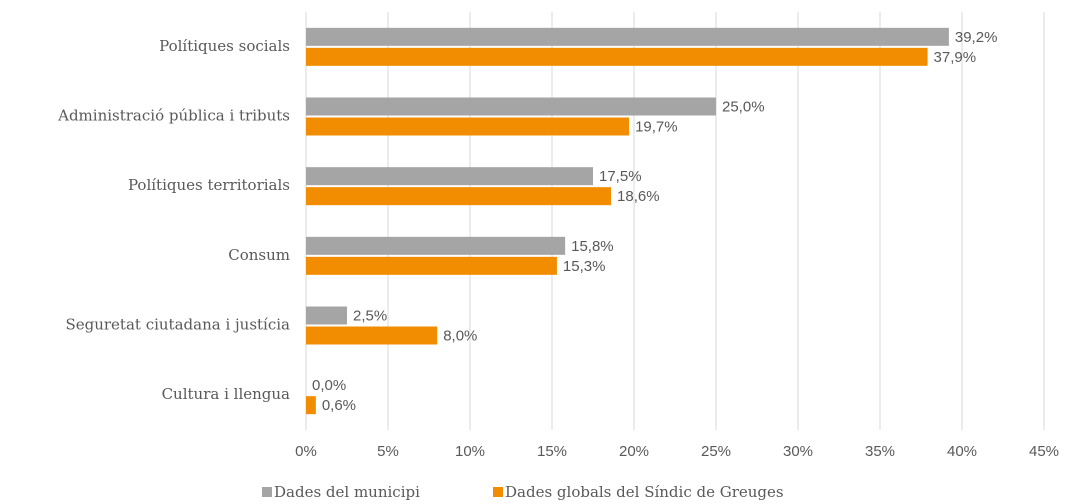 The image size is (1068, 504). I want to click on x-tick-label: 40%, so click(962, 451).